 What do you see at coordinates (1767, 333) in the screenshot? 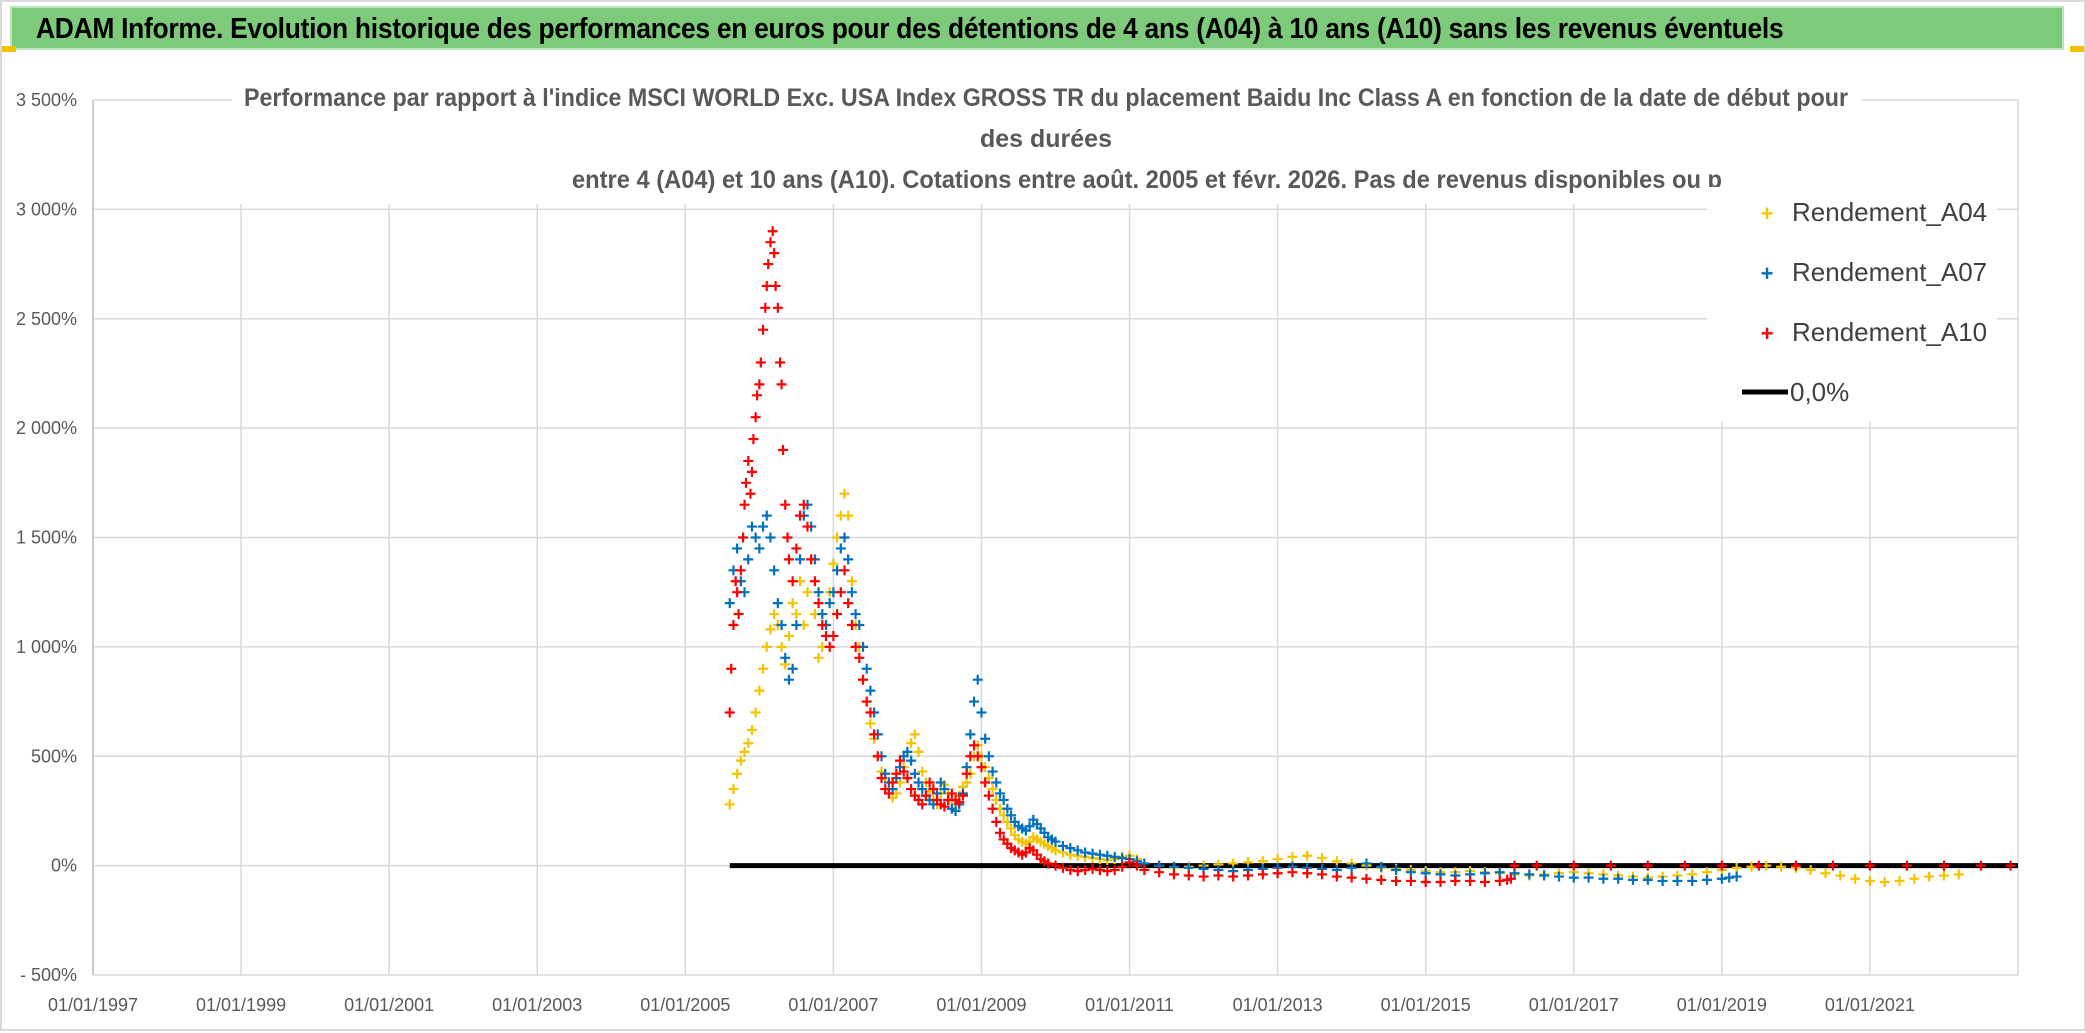
I see `legend-marker-a10: +` at bounding box center [1767, 333].